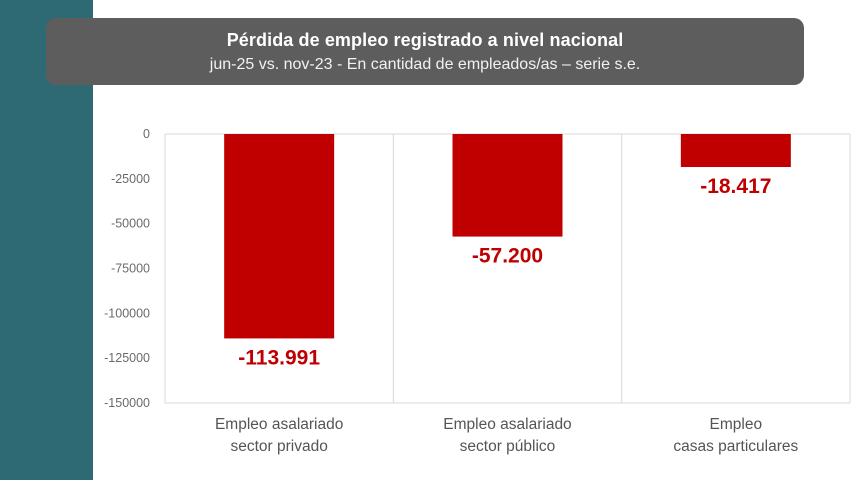  What do you see at coordinates (146, 134) in the screenshot?
I see `y-tick-label: 0` at bounding box center [146, 134].